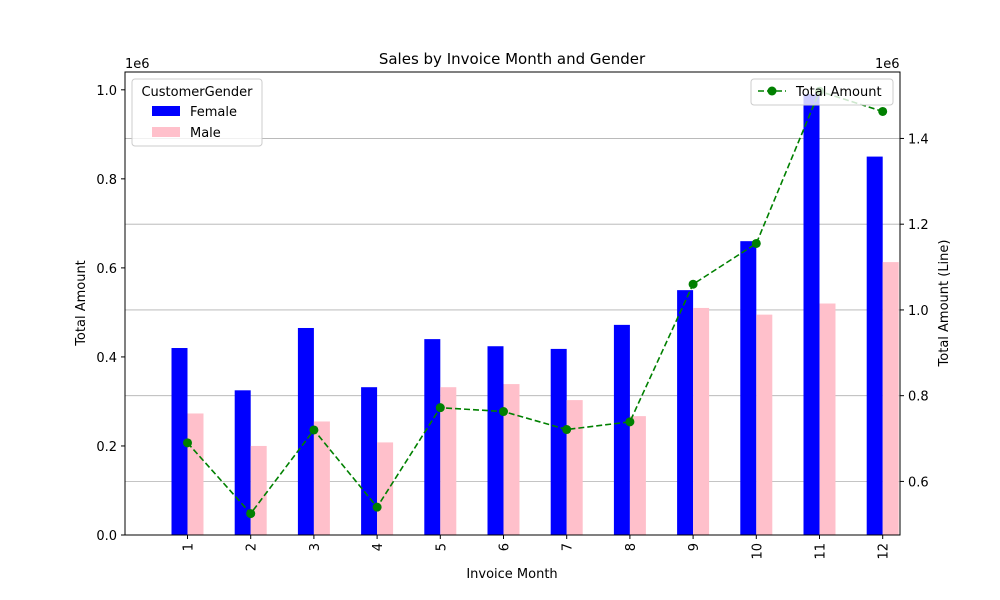  I want to click on legend-label-total-amount: Total Amount, so click(838, 92).